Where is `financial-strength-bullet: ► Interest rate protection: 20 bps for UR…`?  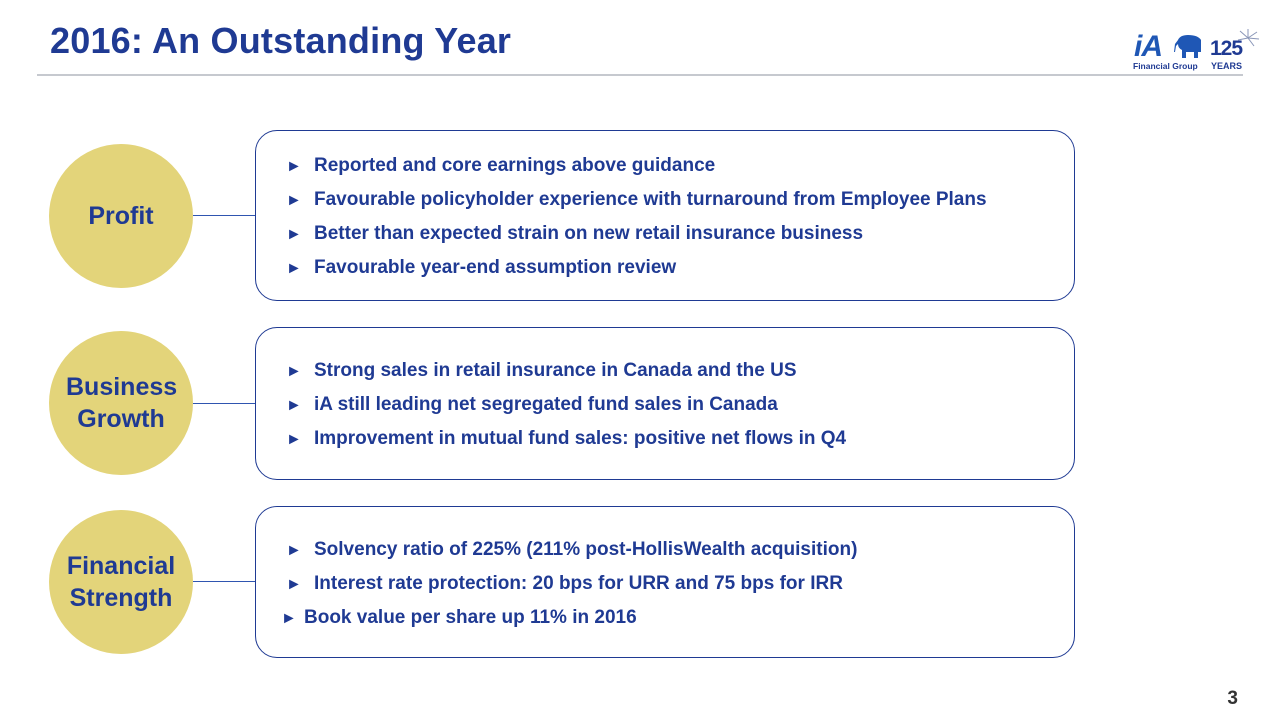 financial-strength-bullet: ► Interest rate protection: 20 bps for UR… is located at coordinates (571, 584).